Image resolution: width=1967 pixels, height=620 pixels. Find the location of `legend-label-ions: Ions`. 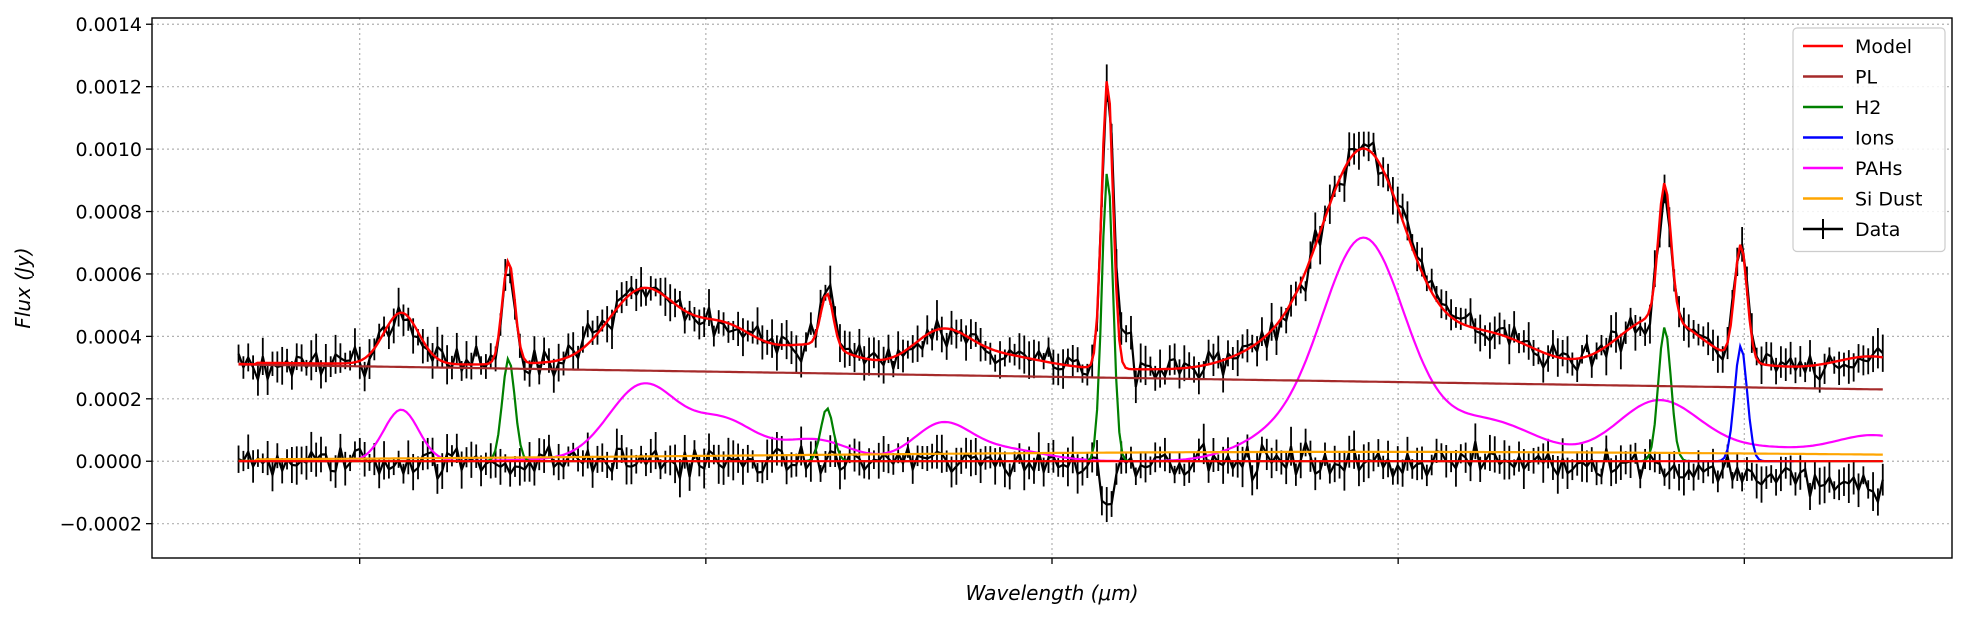

legend-label-ions: Ions is located at coordinates (1874, 139).